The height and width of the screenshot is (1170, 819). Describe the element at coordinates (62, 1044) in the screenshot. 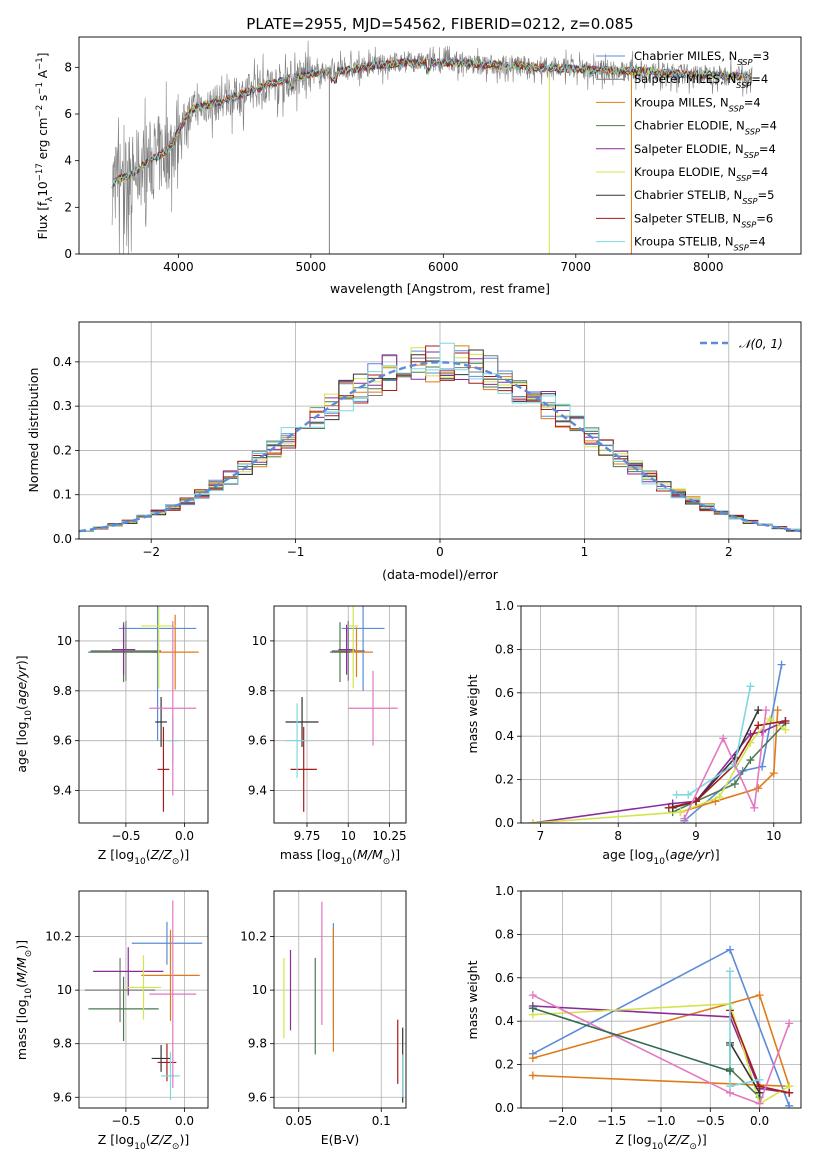

I see `y-tick-label: 9.8` at that location.